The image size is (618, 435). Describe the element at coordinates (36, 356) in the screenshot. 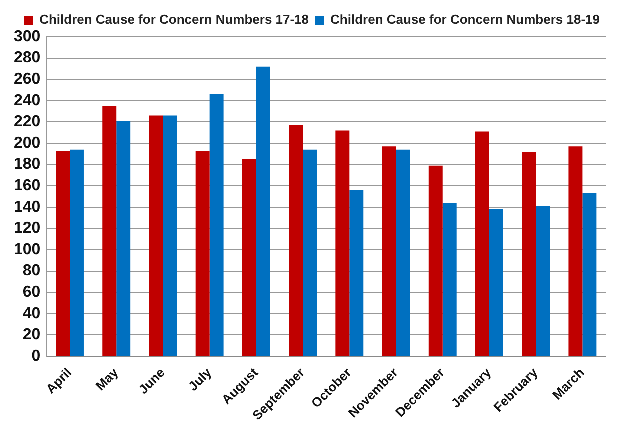

I see `y-tick-label: 0` at that location.